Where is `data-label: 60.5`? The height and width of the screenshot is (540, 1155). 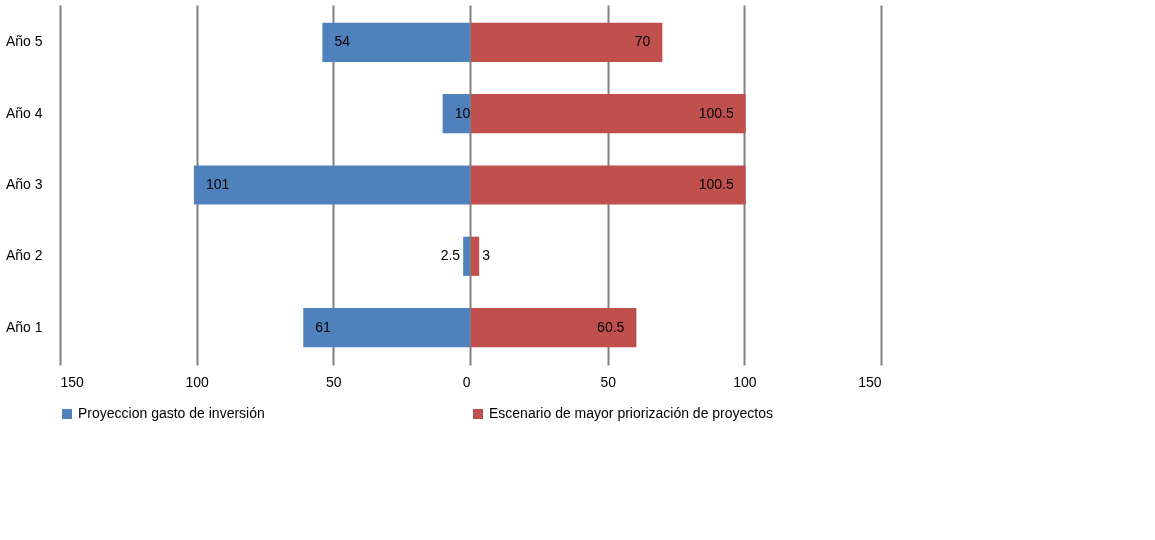 data-label: 60.5 is located at coordinates (611, 326).